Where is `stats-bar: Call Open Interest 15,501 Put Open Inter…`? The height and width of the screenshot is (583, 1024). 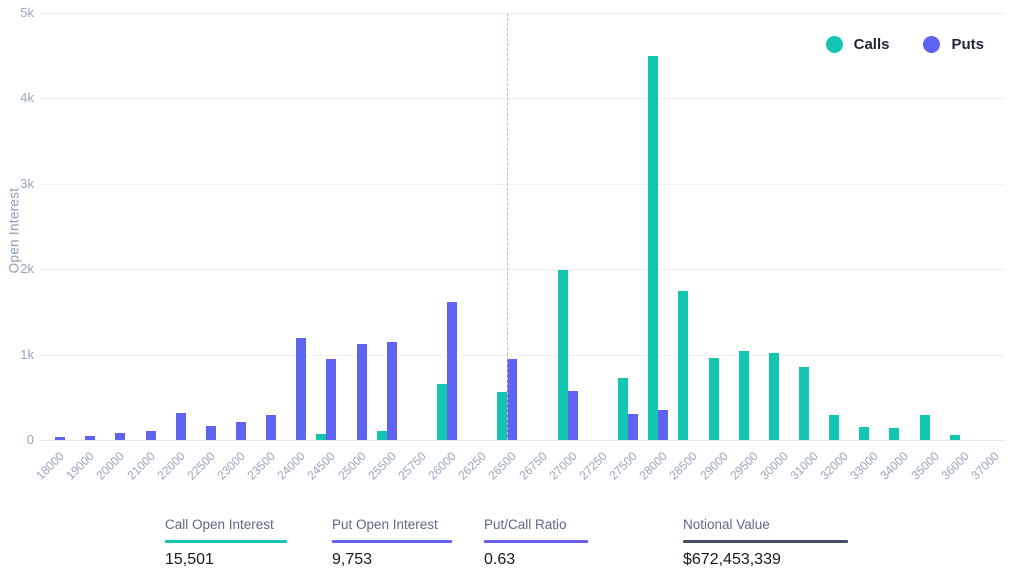
stats-bar: Call Open Interest 15,501 Put Open Inter… is located at coordinates (512, 547).